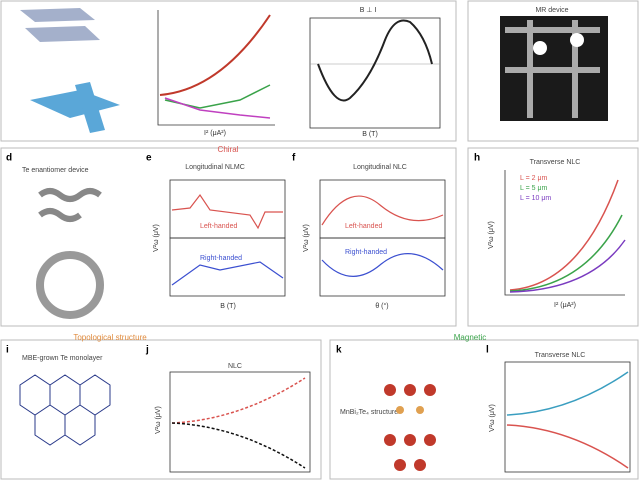 This screenshot has height=480, width=640. What do you see at coordinates (228, 149) in the screenshot?
I see `section-label: Chiral` at bounding box center [228, 149].